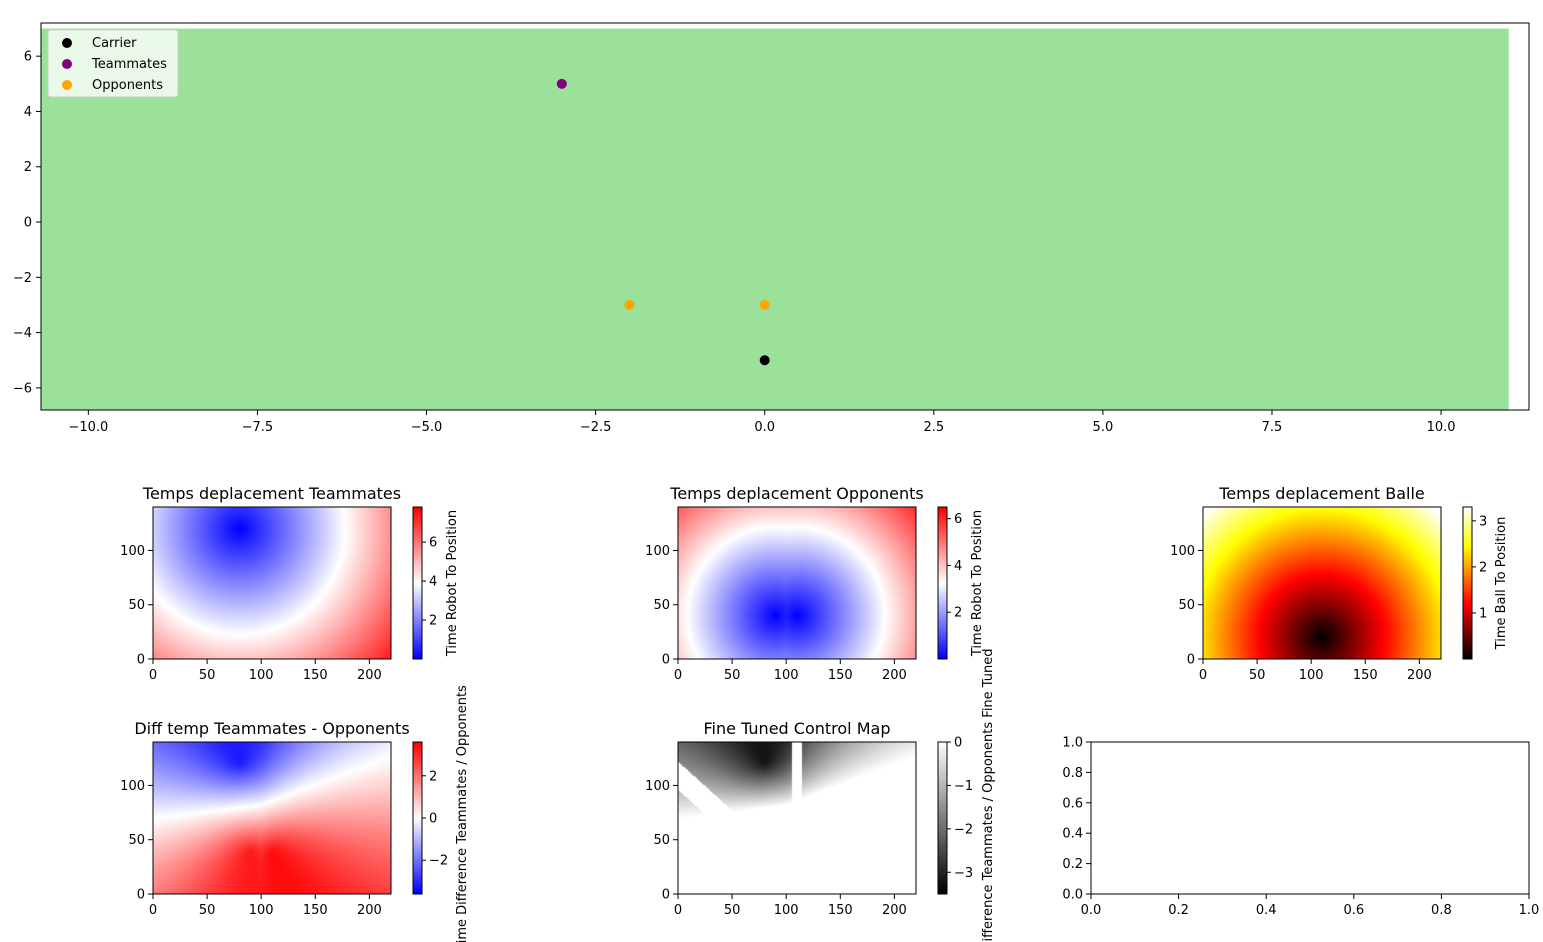  I want to click on heatmap-fine-tuned-frame, so click(797, 818).